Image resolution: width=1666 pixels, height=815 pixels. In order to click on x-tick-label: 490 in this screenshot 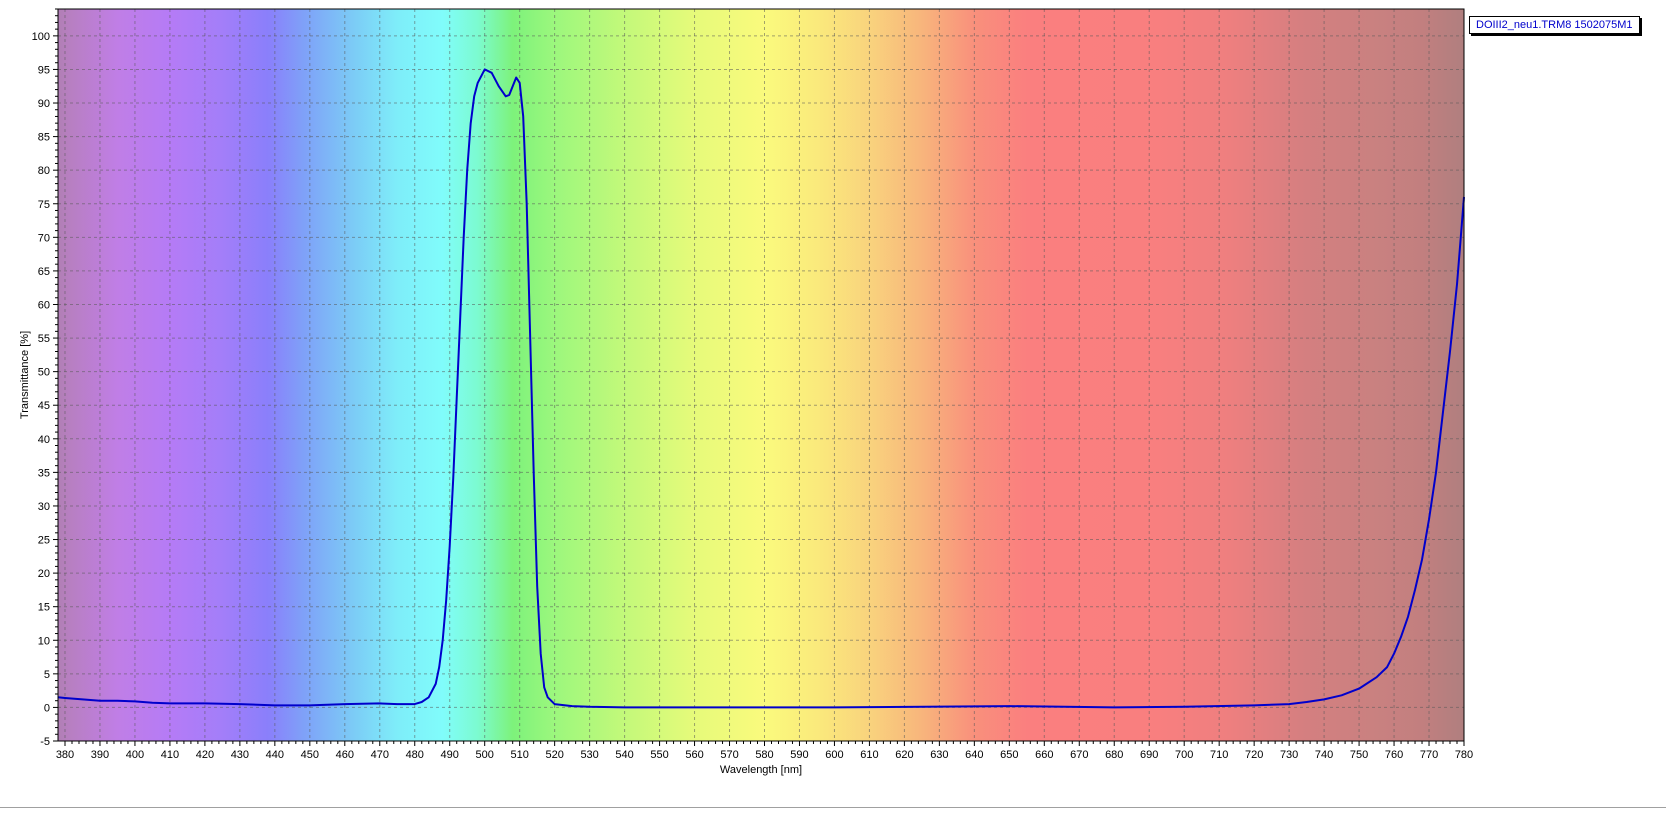, I will do `click(450, 755)`.